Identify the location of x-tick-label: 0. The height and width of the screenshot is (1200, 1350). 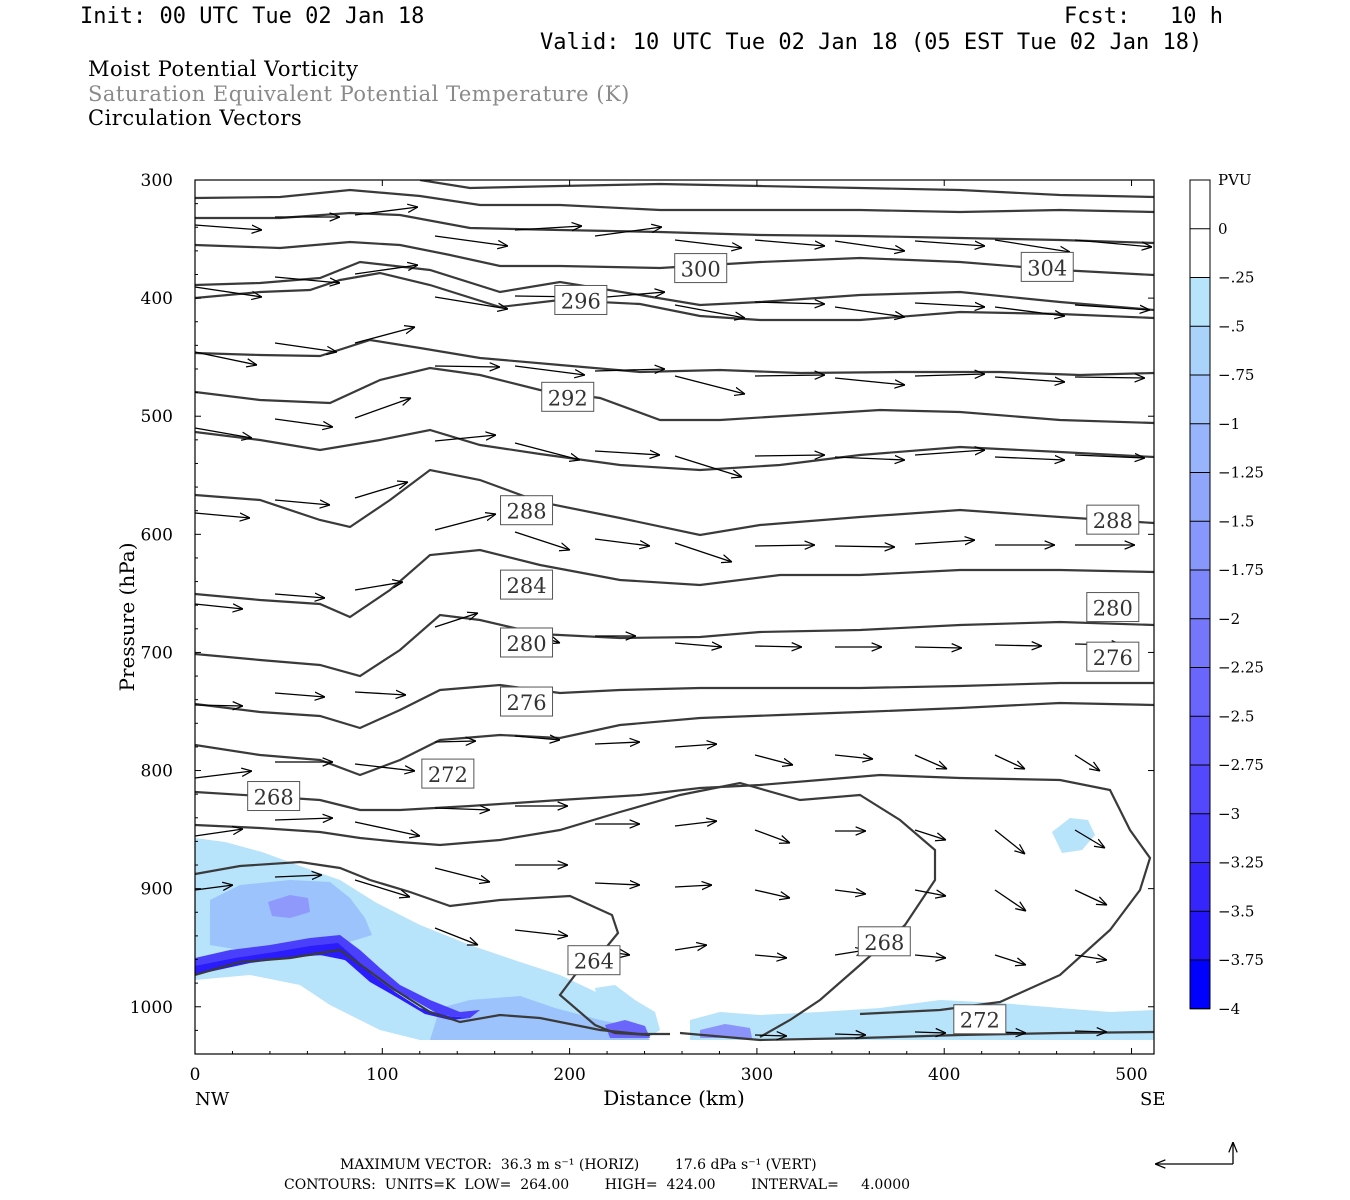
(195, 1075).